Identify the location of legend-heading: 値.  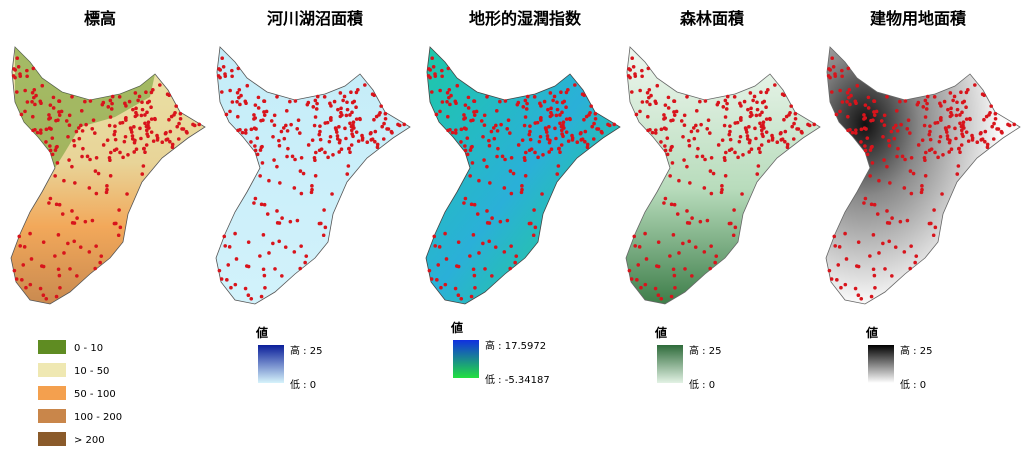
(871, 332).